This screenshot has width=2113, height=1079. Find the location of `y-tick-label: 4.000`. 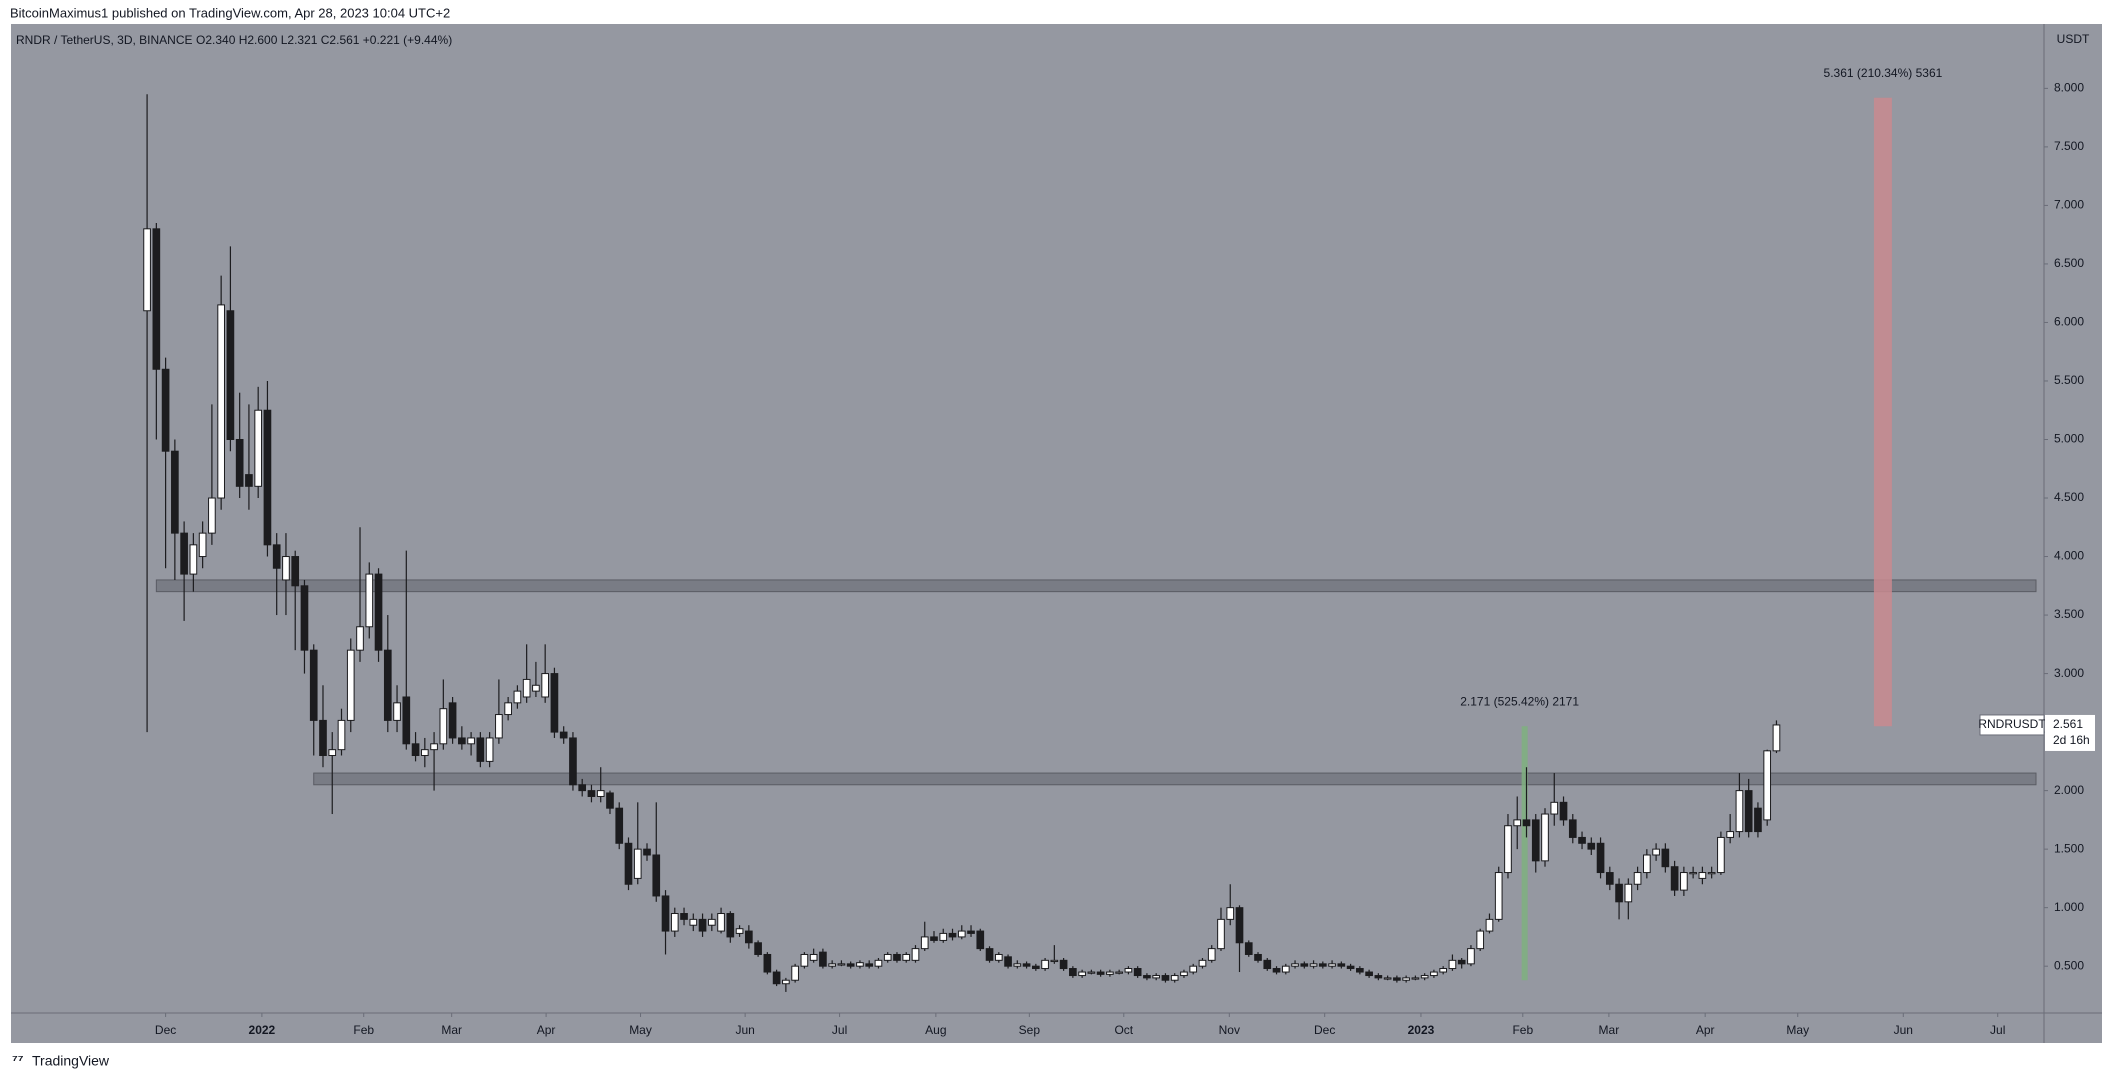

y-tick-label: 4.000 is located at coordinates (2069, 556).